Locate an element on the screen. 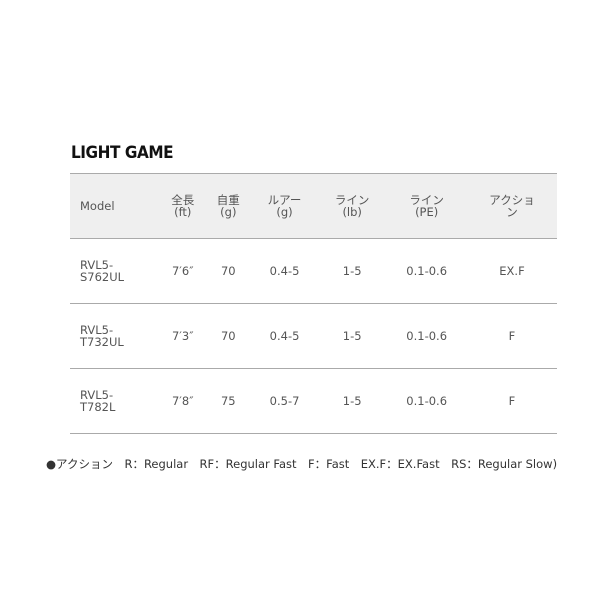  header-text: 自重 is located at coordinates (228, 200).